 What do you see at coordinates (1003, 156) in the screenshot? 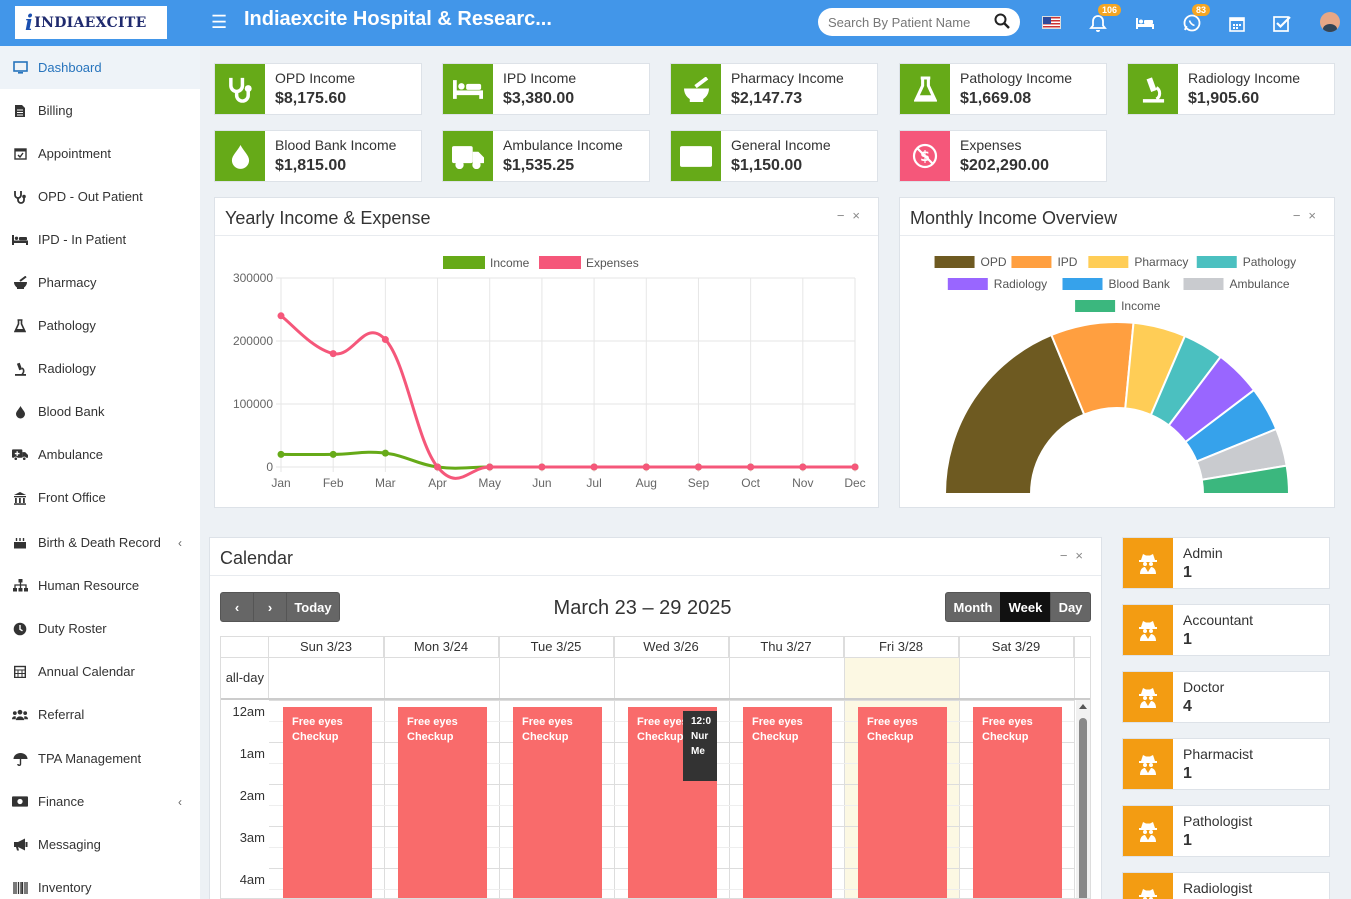
I see `income-card-expenses: $ Expenses $202,290.00` at bounding box center [1003, 156].